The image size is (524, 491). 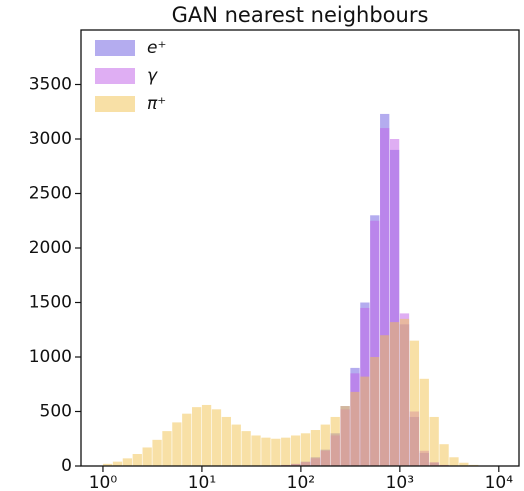 I want to click on legend-label: γ, so click(x=152, y=76).